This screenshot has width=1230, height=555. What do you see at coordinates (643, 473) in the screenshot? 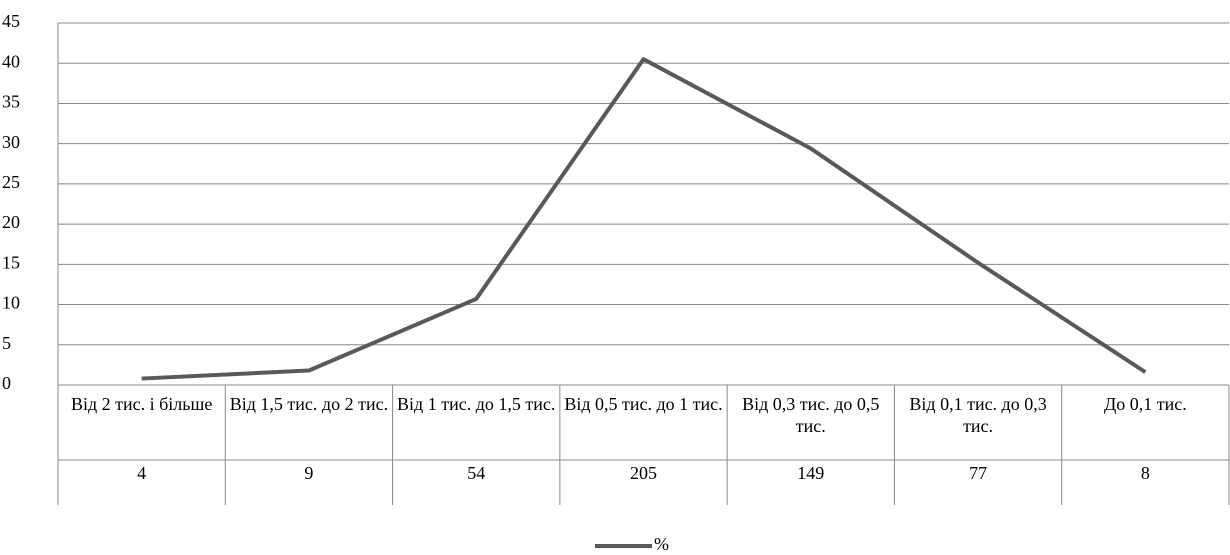
I see `category-count: 205` at bounding box center [643, 473].